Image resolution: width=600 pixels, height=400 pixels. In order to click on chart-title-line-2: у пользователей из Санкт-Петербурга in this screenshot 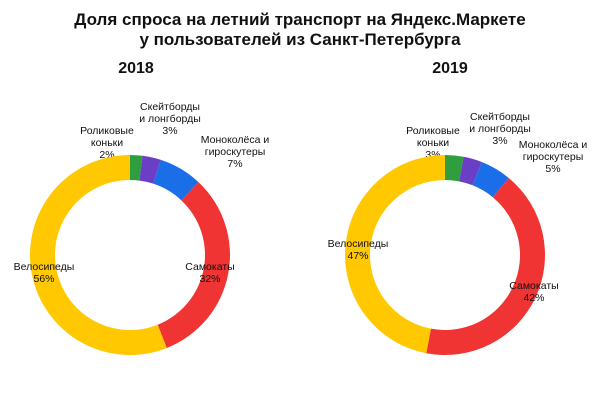, I will do `click(300, 39)`.